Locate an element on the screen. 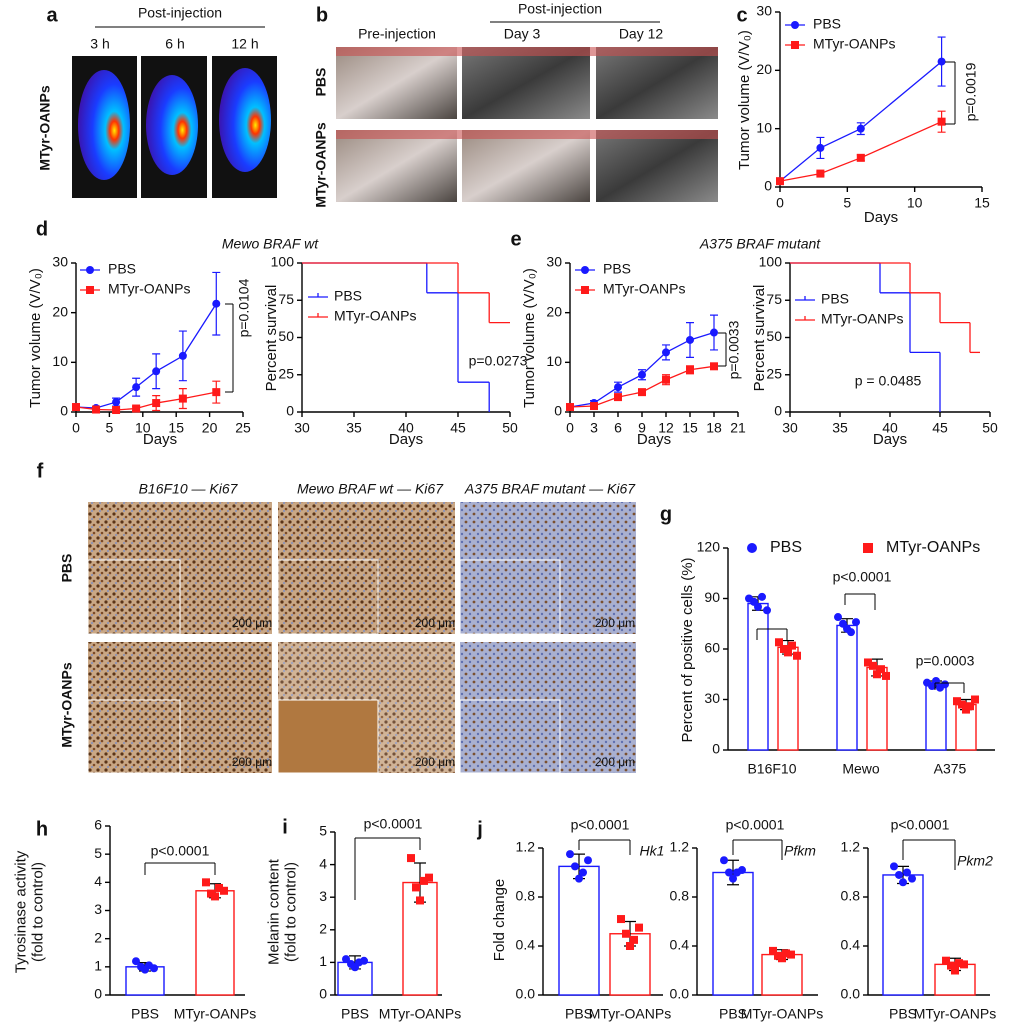 This screenshot has height=1029, width=1016. y-tick-label: 60 is located at coordinates (712, 648).